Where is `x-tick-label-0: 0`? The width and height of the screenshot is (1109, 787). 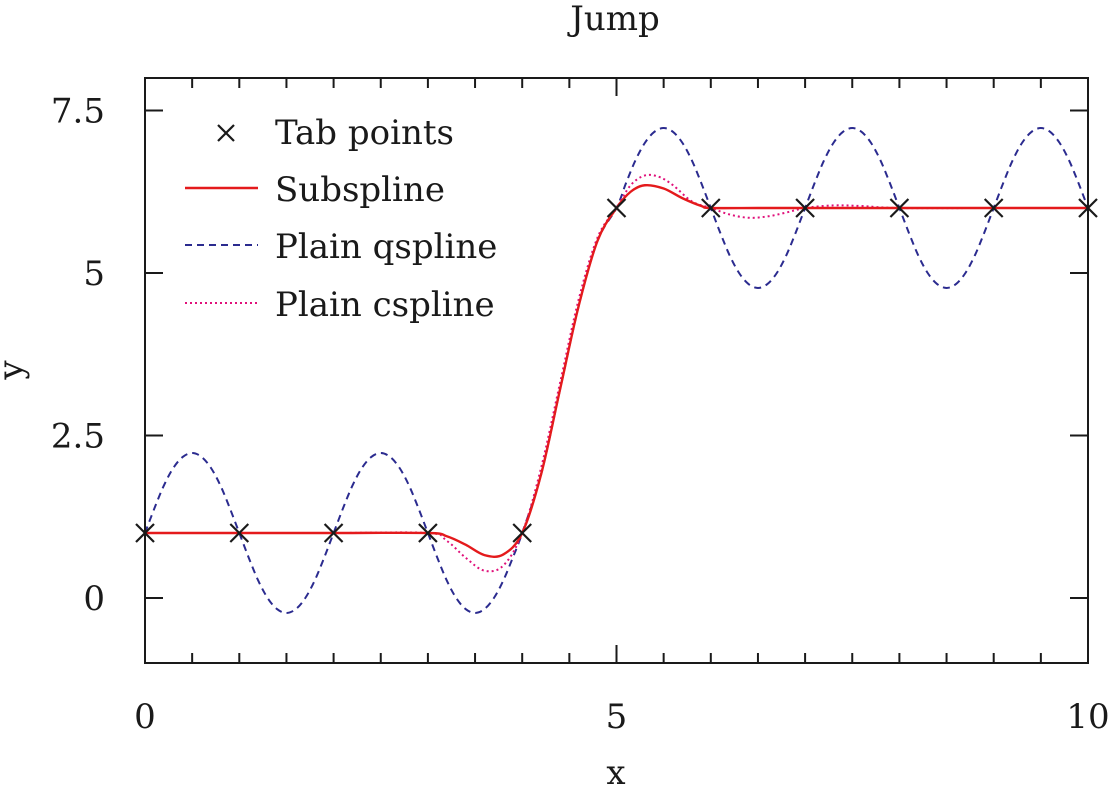
x-tick-label-0: 0 is located at coordinates (145, 717).